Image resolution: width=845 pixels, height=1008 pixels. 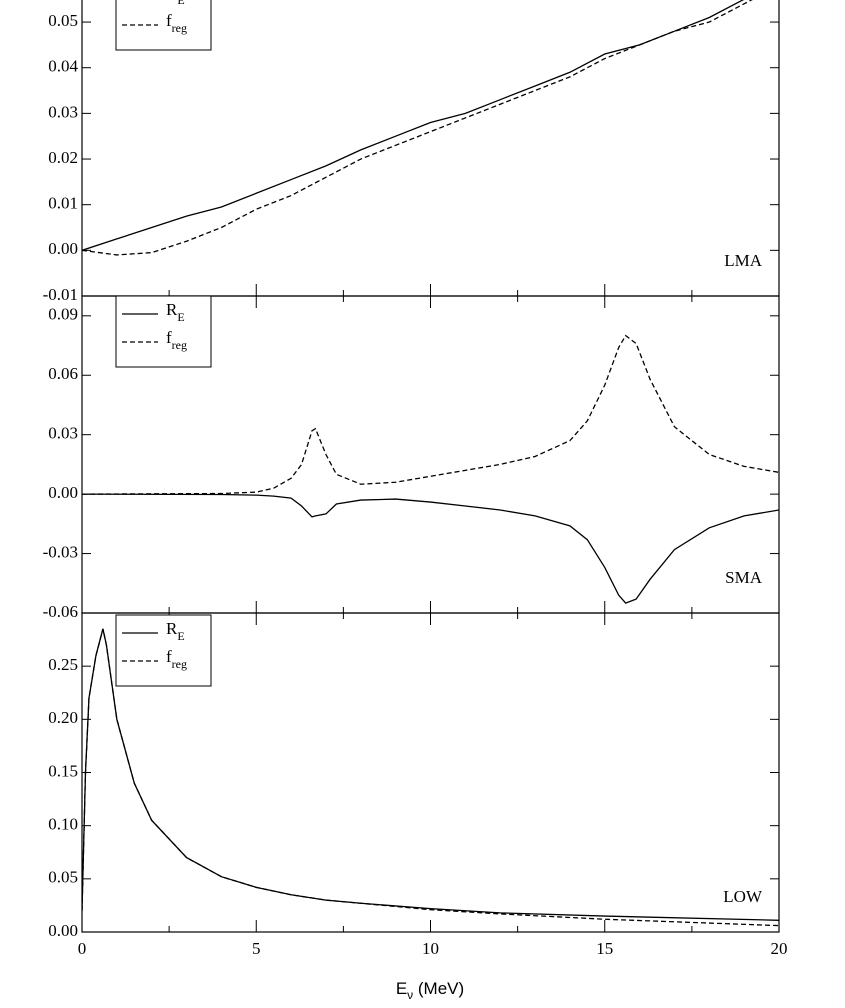 I want to click on x-axis-label-rest: (MeV), so click(x=438, y=988).